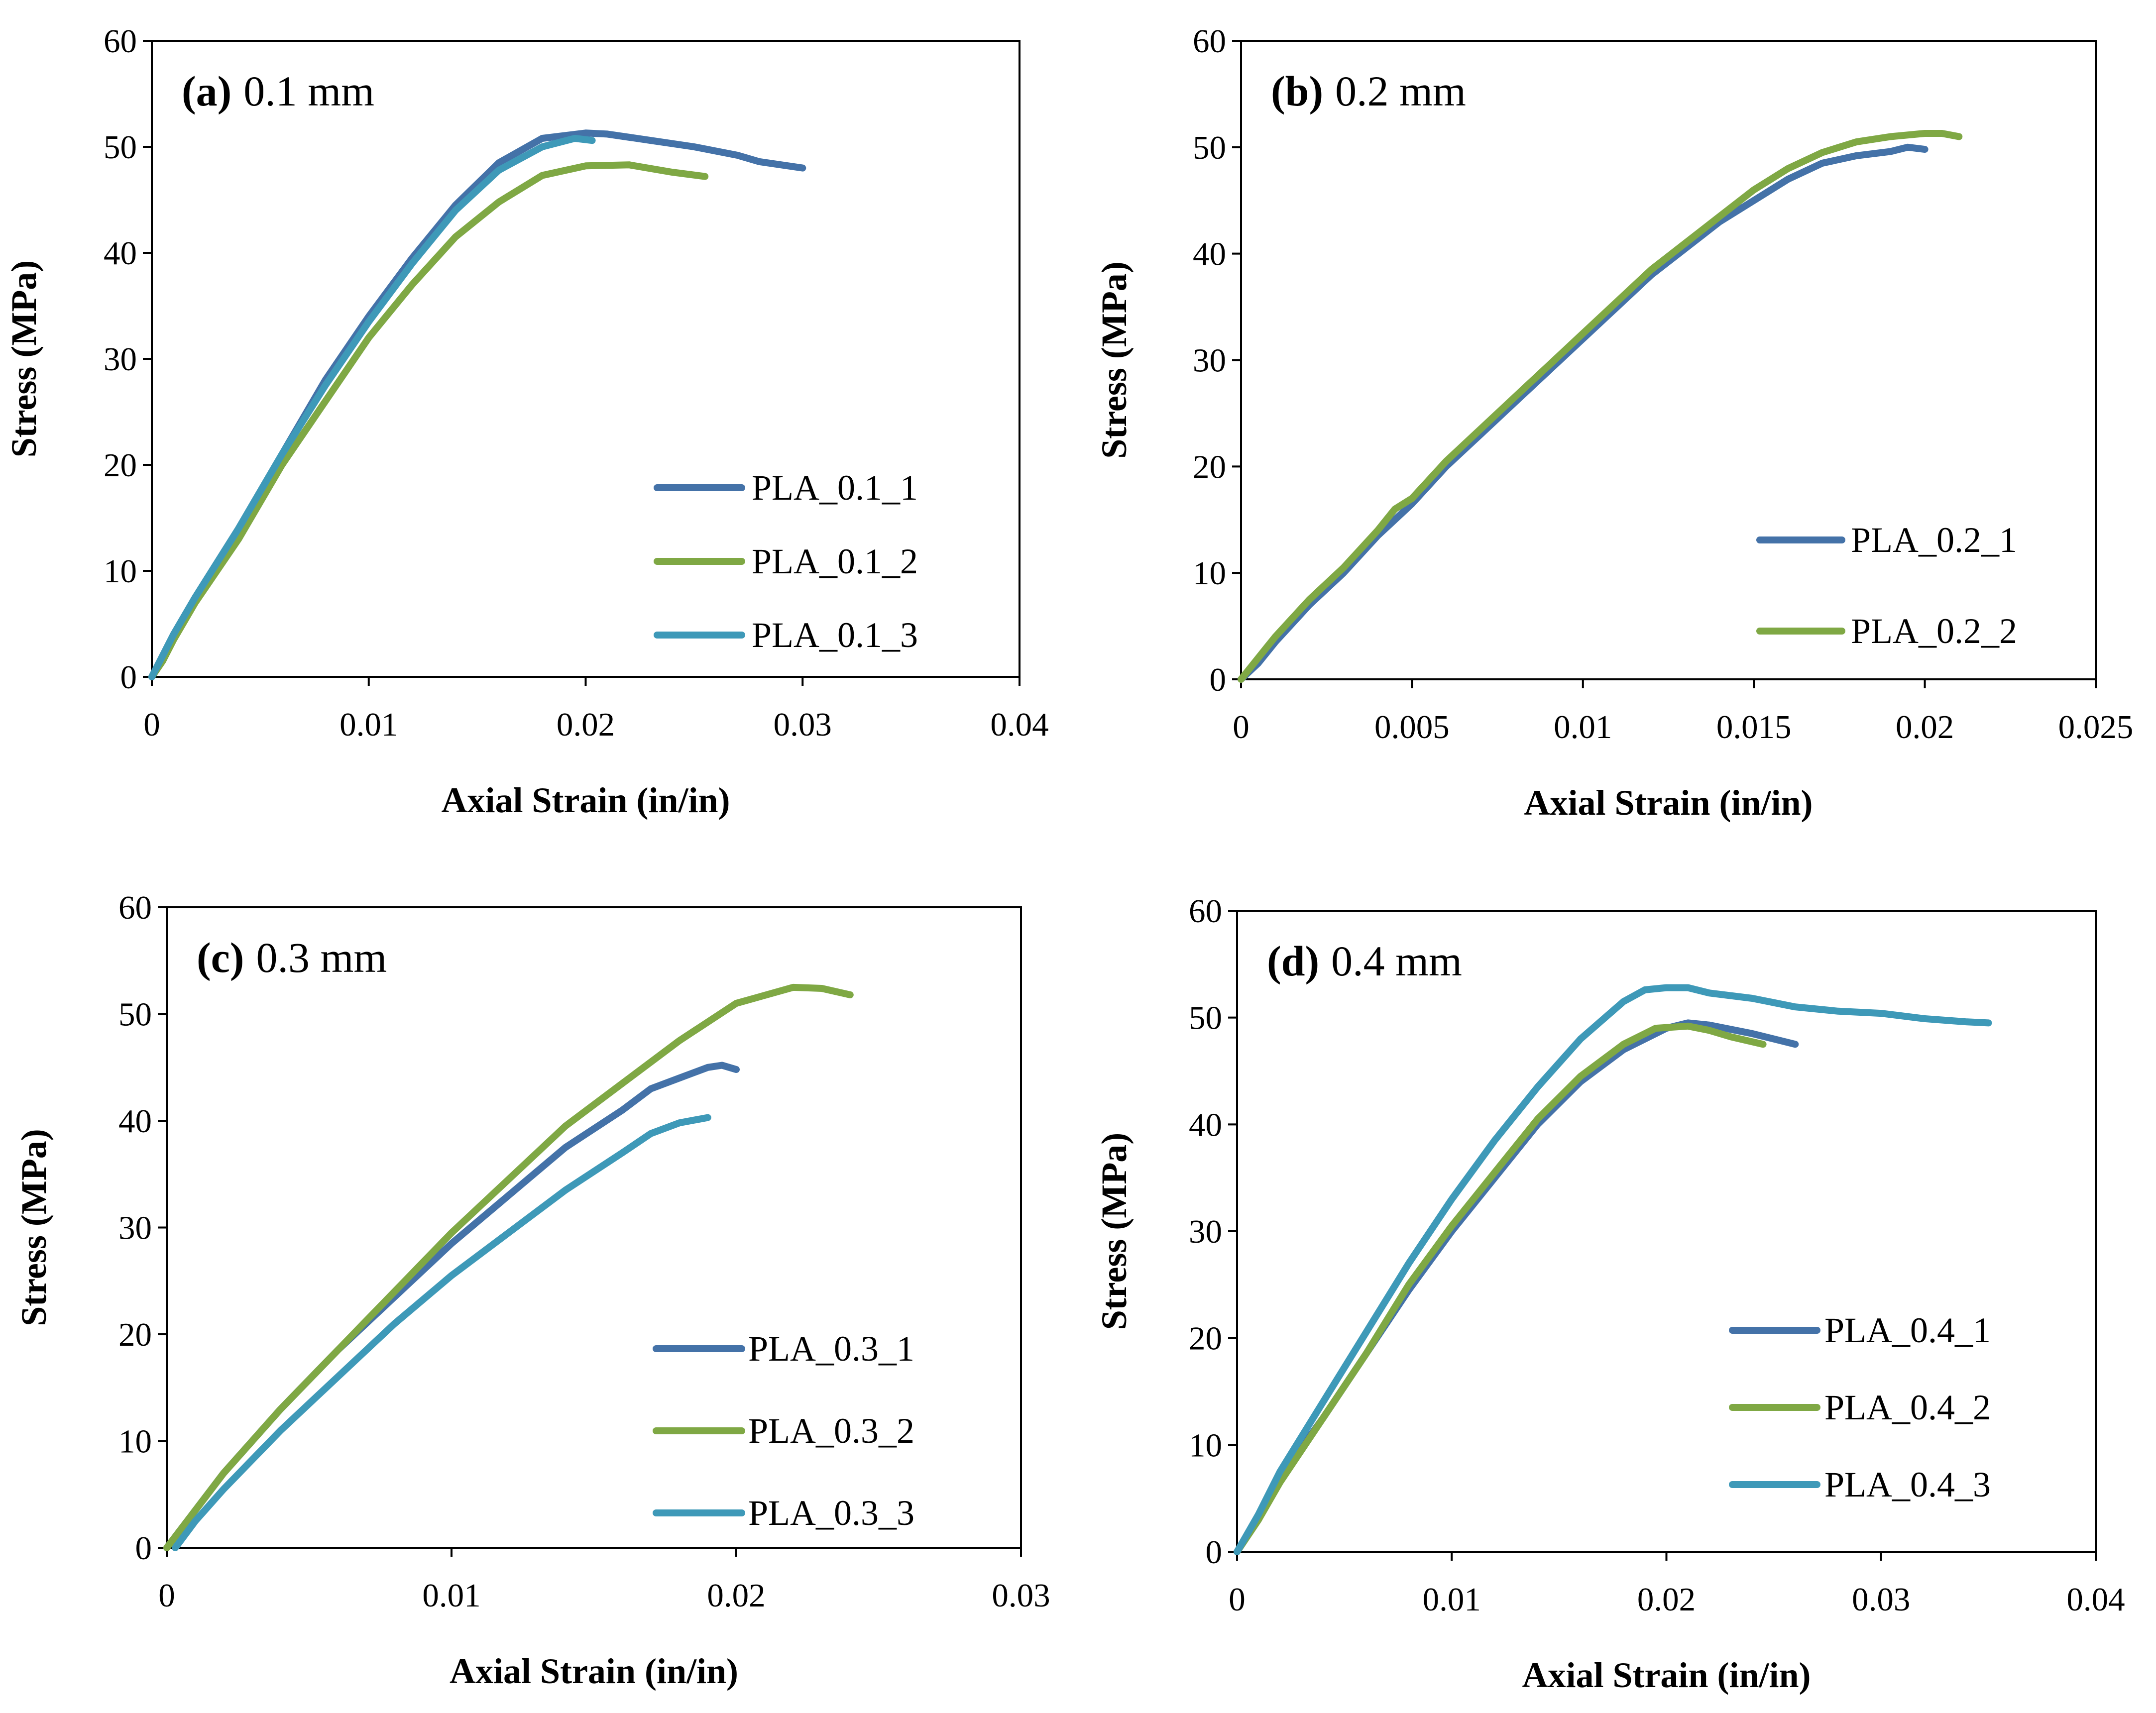 The height and width of the screenshot is (1713, 2156). What do you see at coordinates (1293, 961) in the screenshot?
I see `panel-letter: (d)` at bounding box center [1293, 961].